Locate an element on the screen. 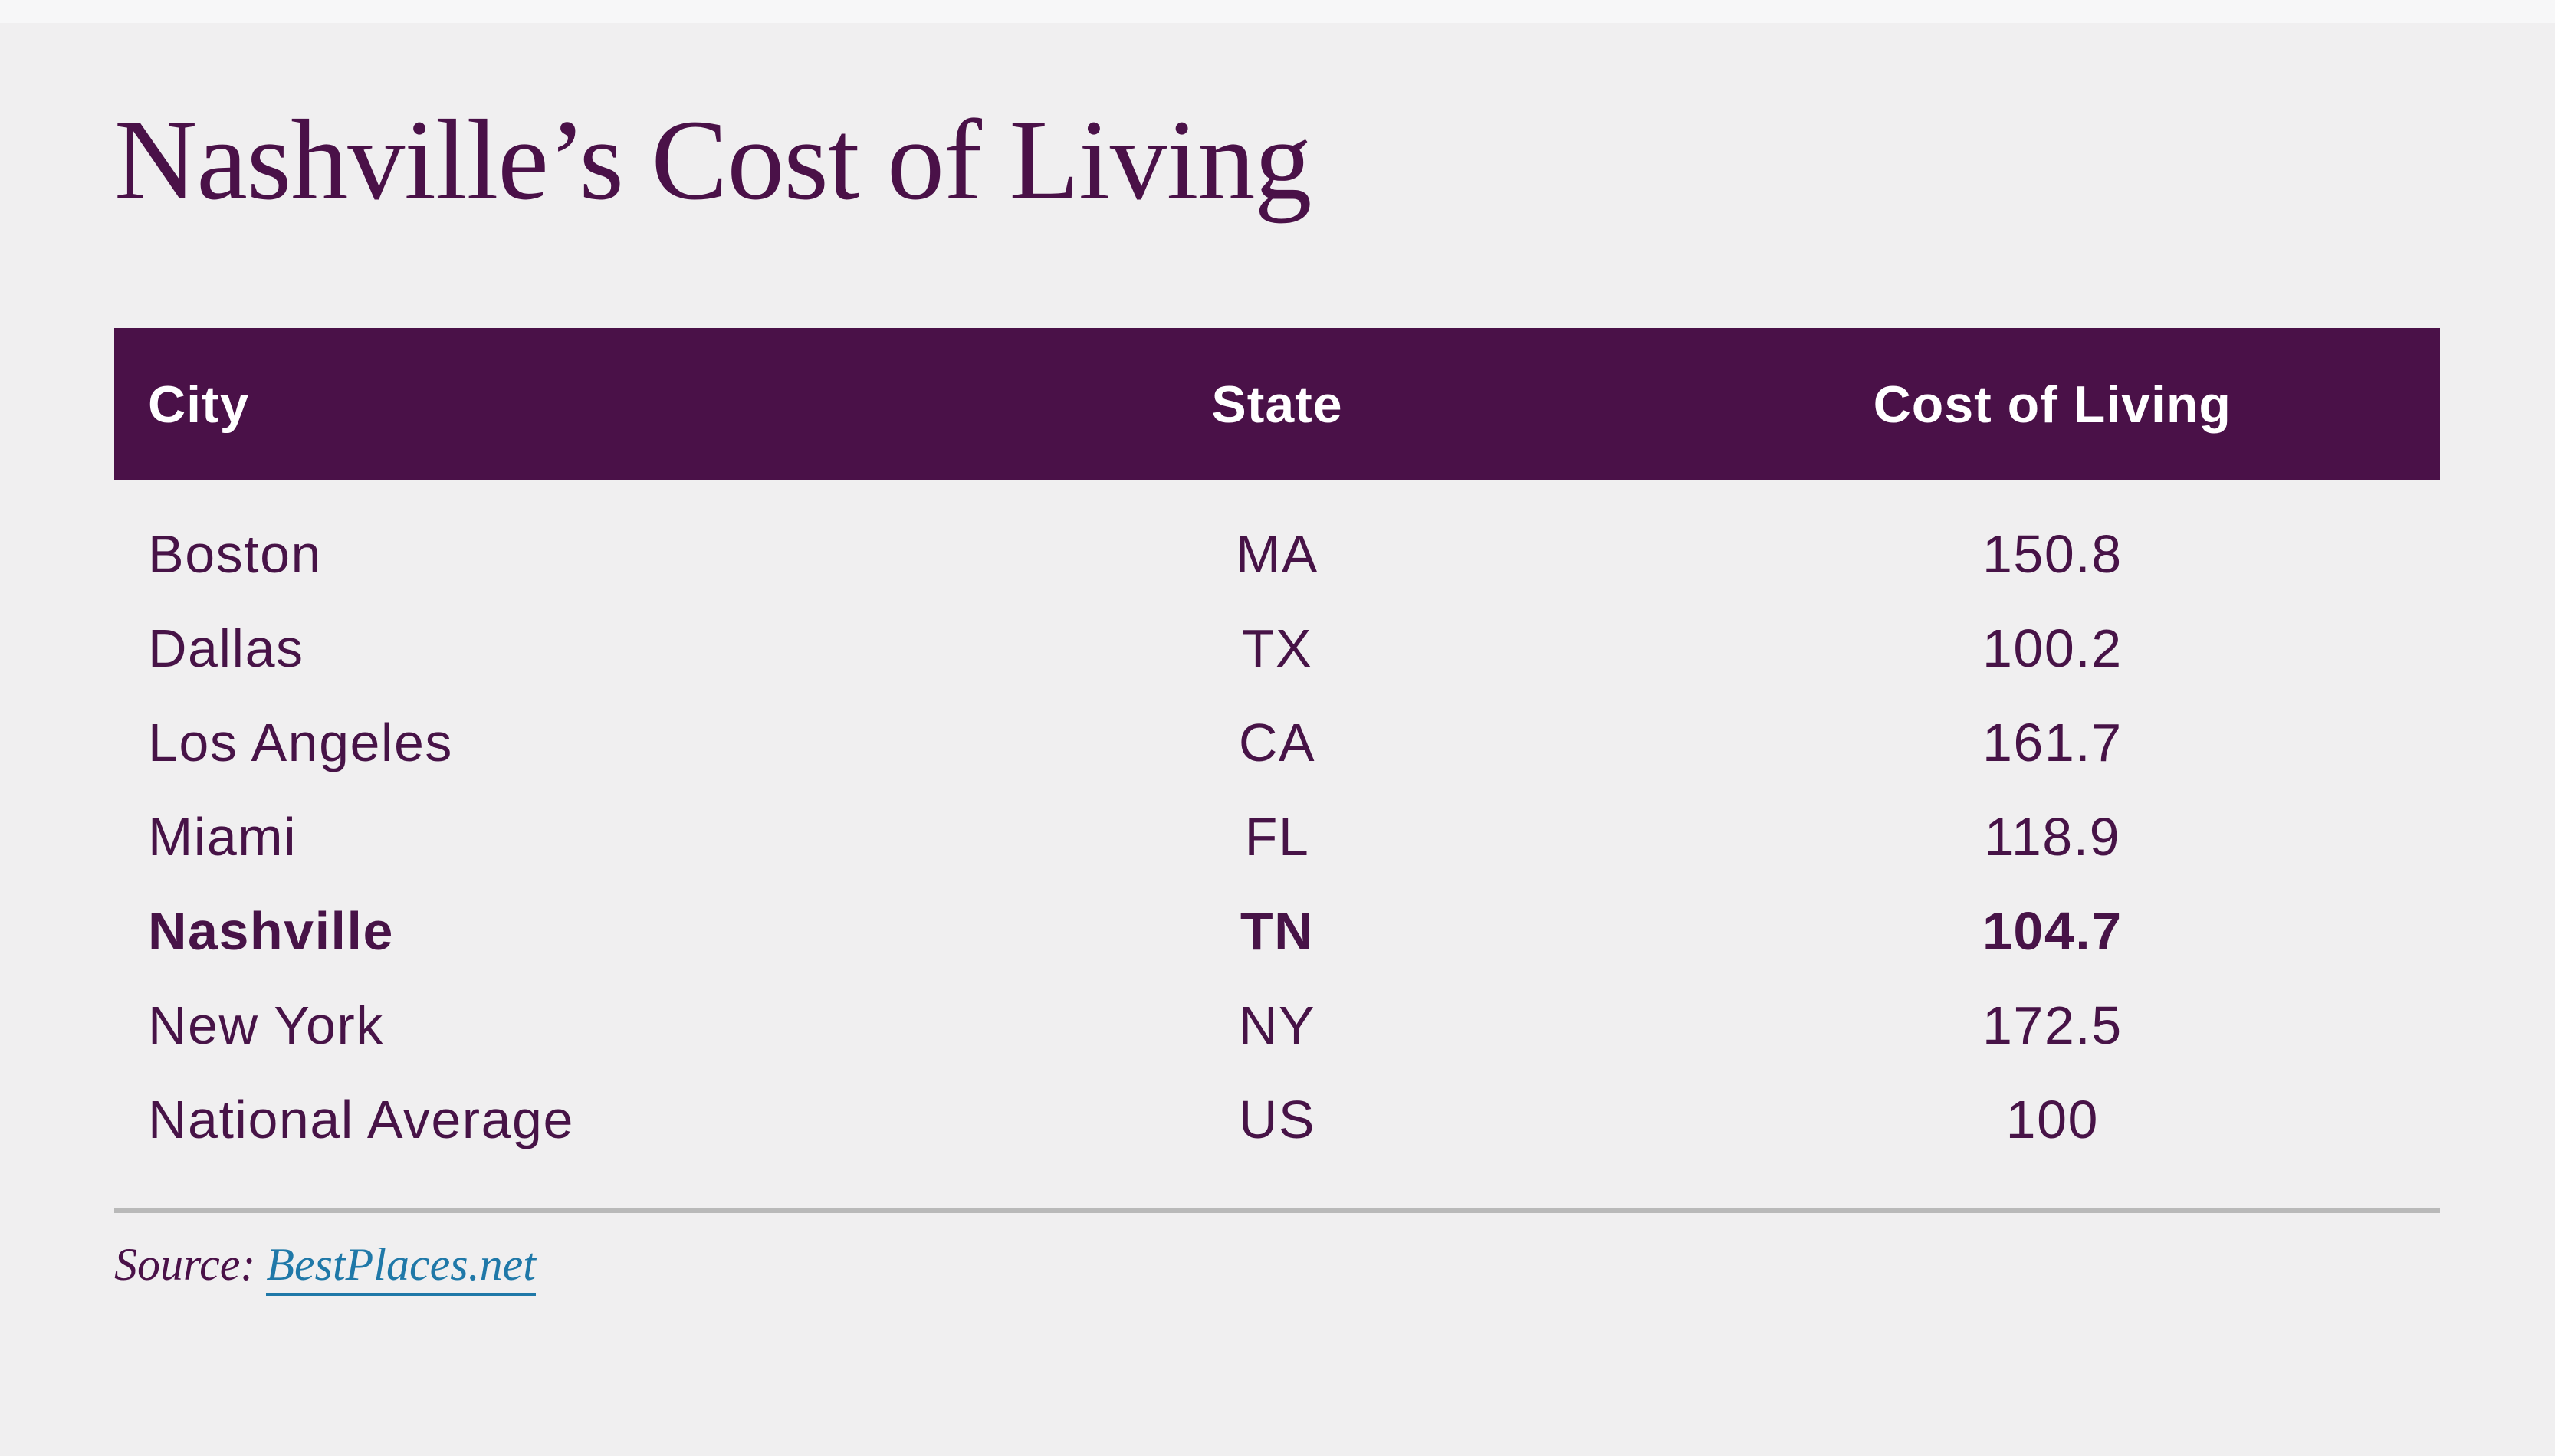 This screenshot has width=2555, height=1456. table-row: Los Angeles CA 161.7 is located at coordinates (1277, 742).